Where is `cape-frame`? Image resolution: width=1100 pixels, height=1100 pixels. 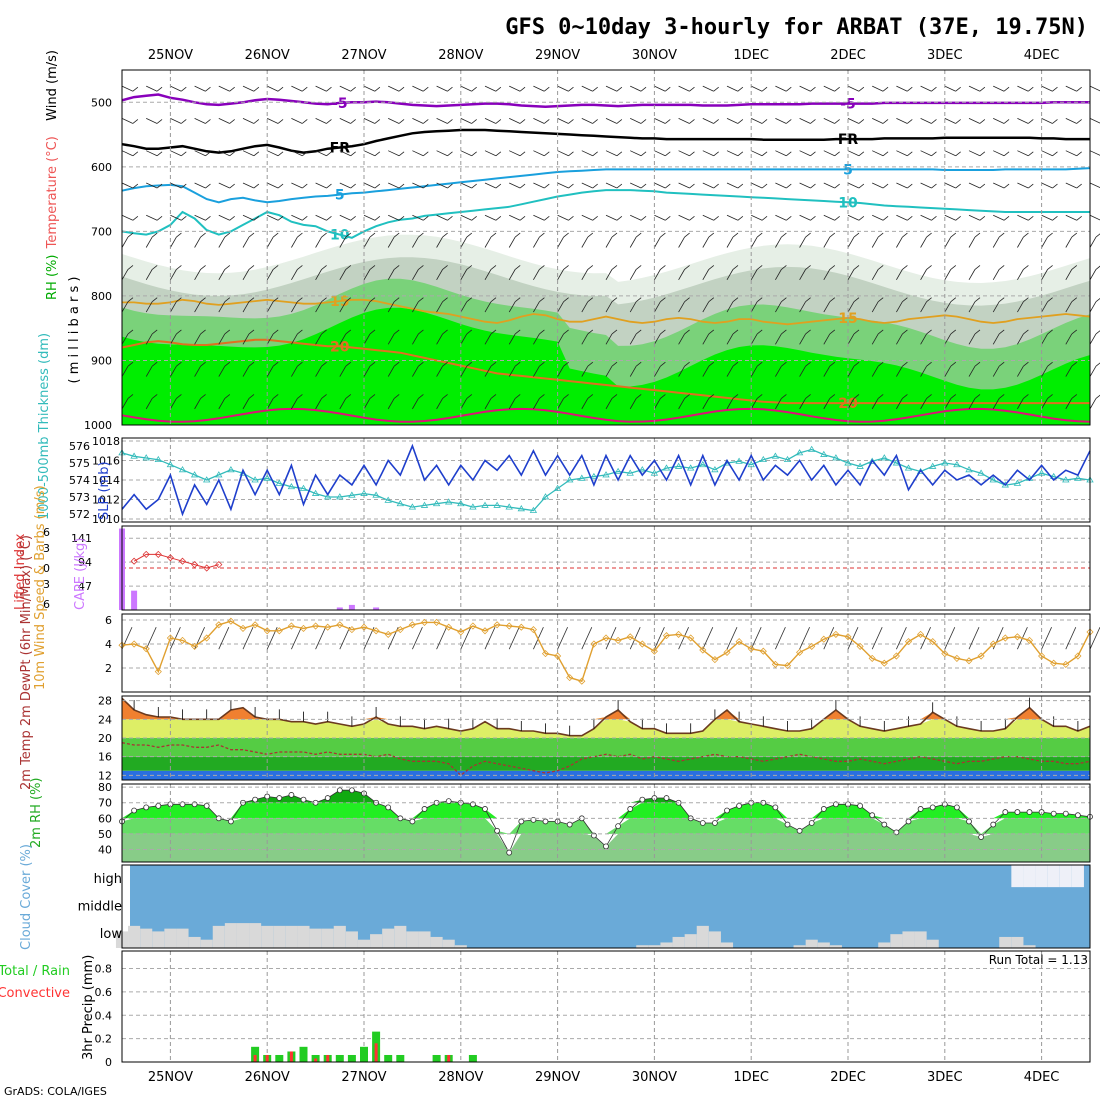
cape-frame is located at coordinates (606, 568).